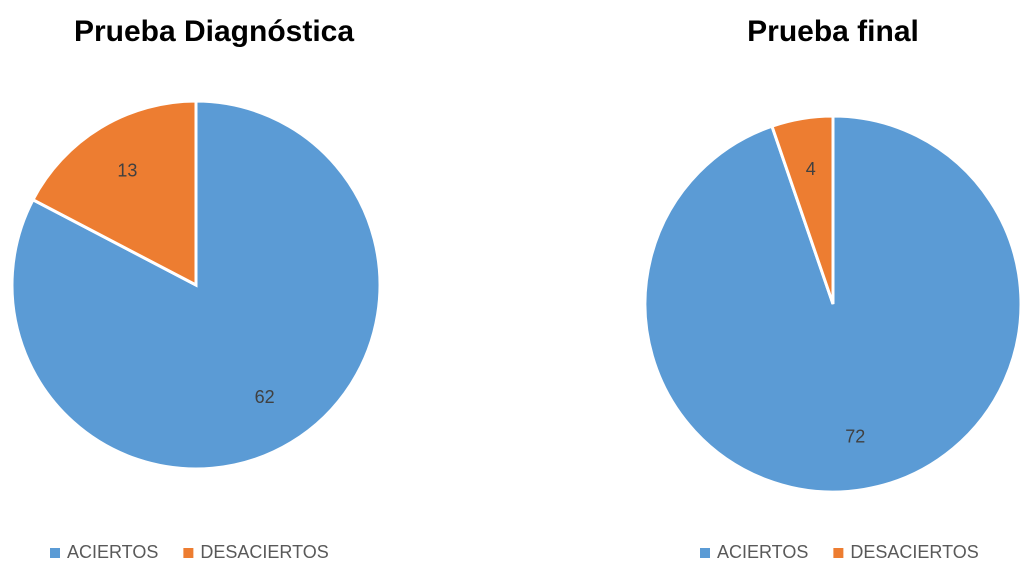 The image size is (1020, 563). What do you see at coordinates (265, 397) in the screenshot?
I see `data-label: 62` at bounding box center [265, 397].